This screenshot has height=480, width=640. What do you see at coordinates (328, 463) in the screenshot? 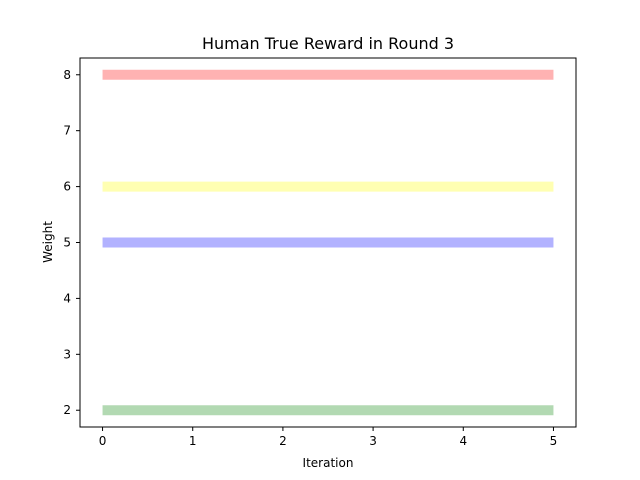
I see `x-axis-label: Iteration` at bounding box center [328, 463].